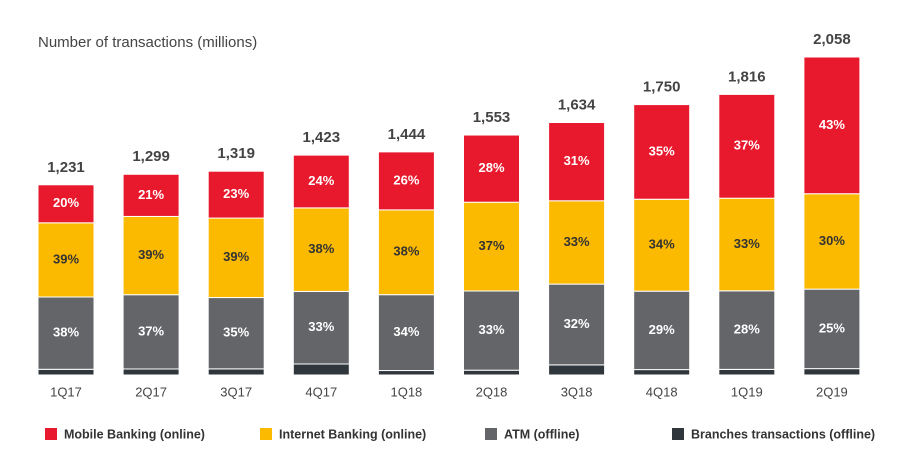  I want to click on data-label: 21%, so click(151, 194).